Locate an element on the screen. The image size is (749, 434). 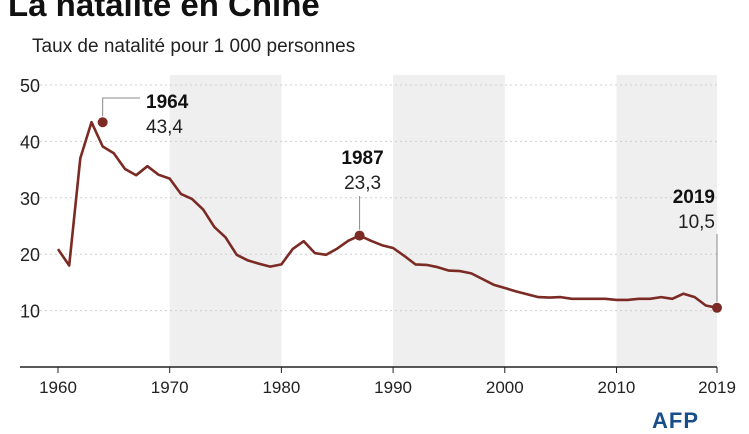
chart-title: La natalité en Chine is located at coordinates (164, 11).